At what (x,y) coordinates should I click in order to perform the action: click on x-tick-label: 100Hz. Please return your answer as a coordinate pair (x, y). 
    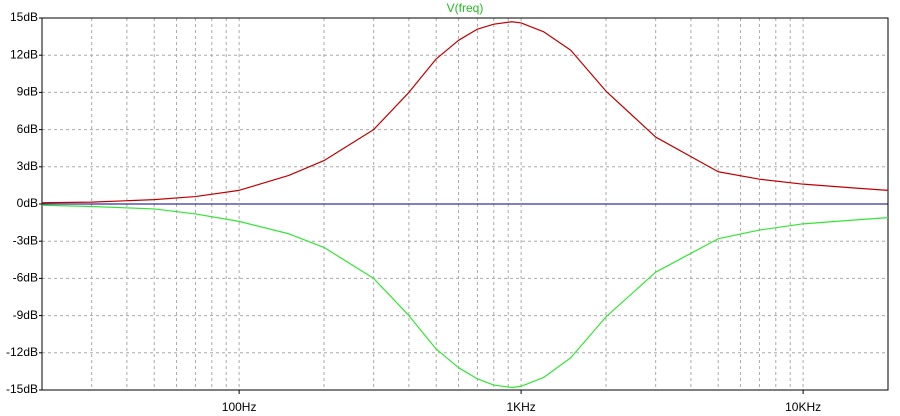
    Looking at the image, I should click on (239, 407).